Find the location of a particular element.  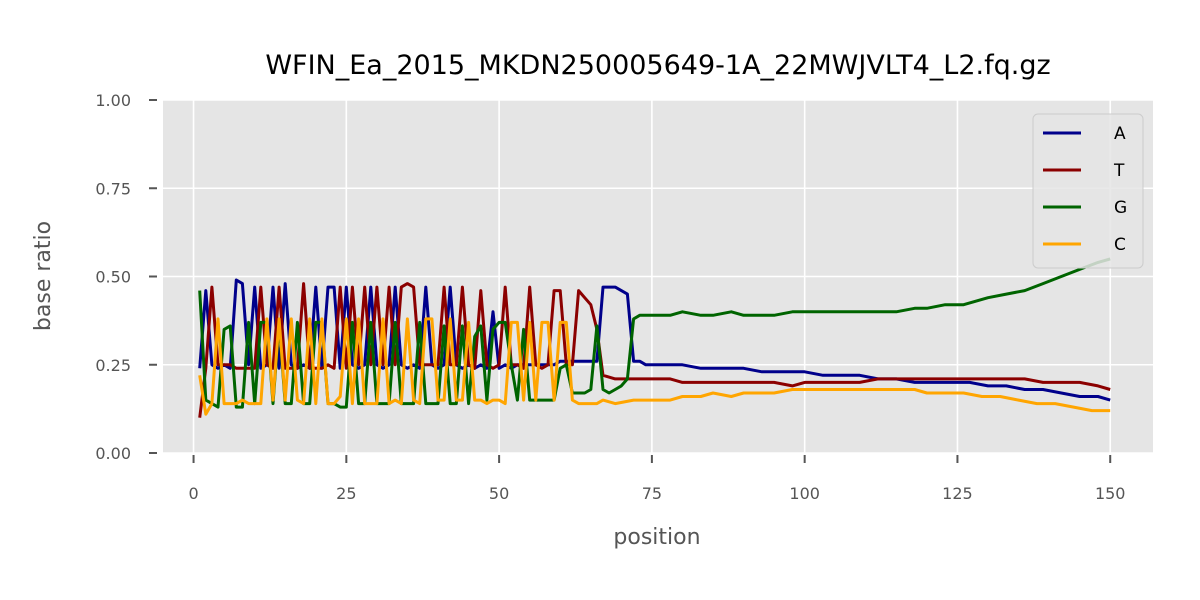

y-axis-label: base ratio is located at coordinates (43, 276).